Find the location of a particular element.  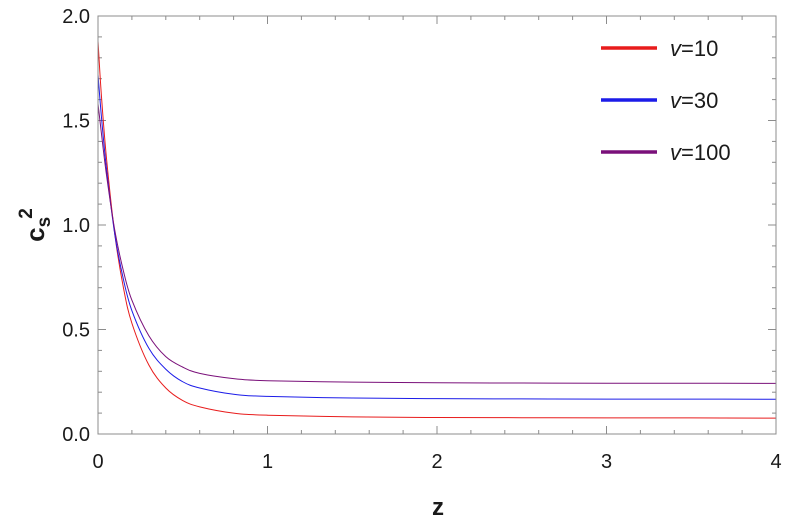

x-tick-label: 4 is located at coordinates (775, 462).